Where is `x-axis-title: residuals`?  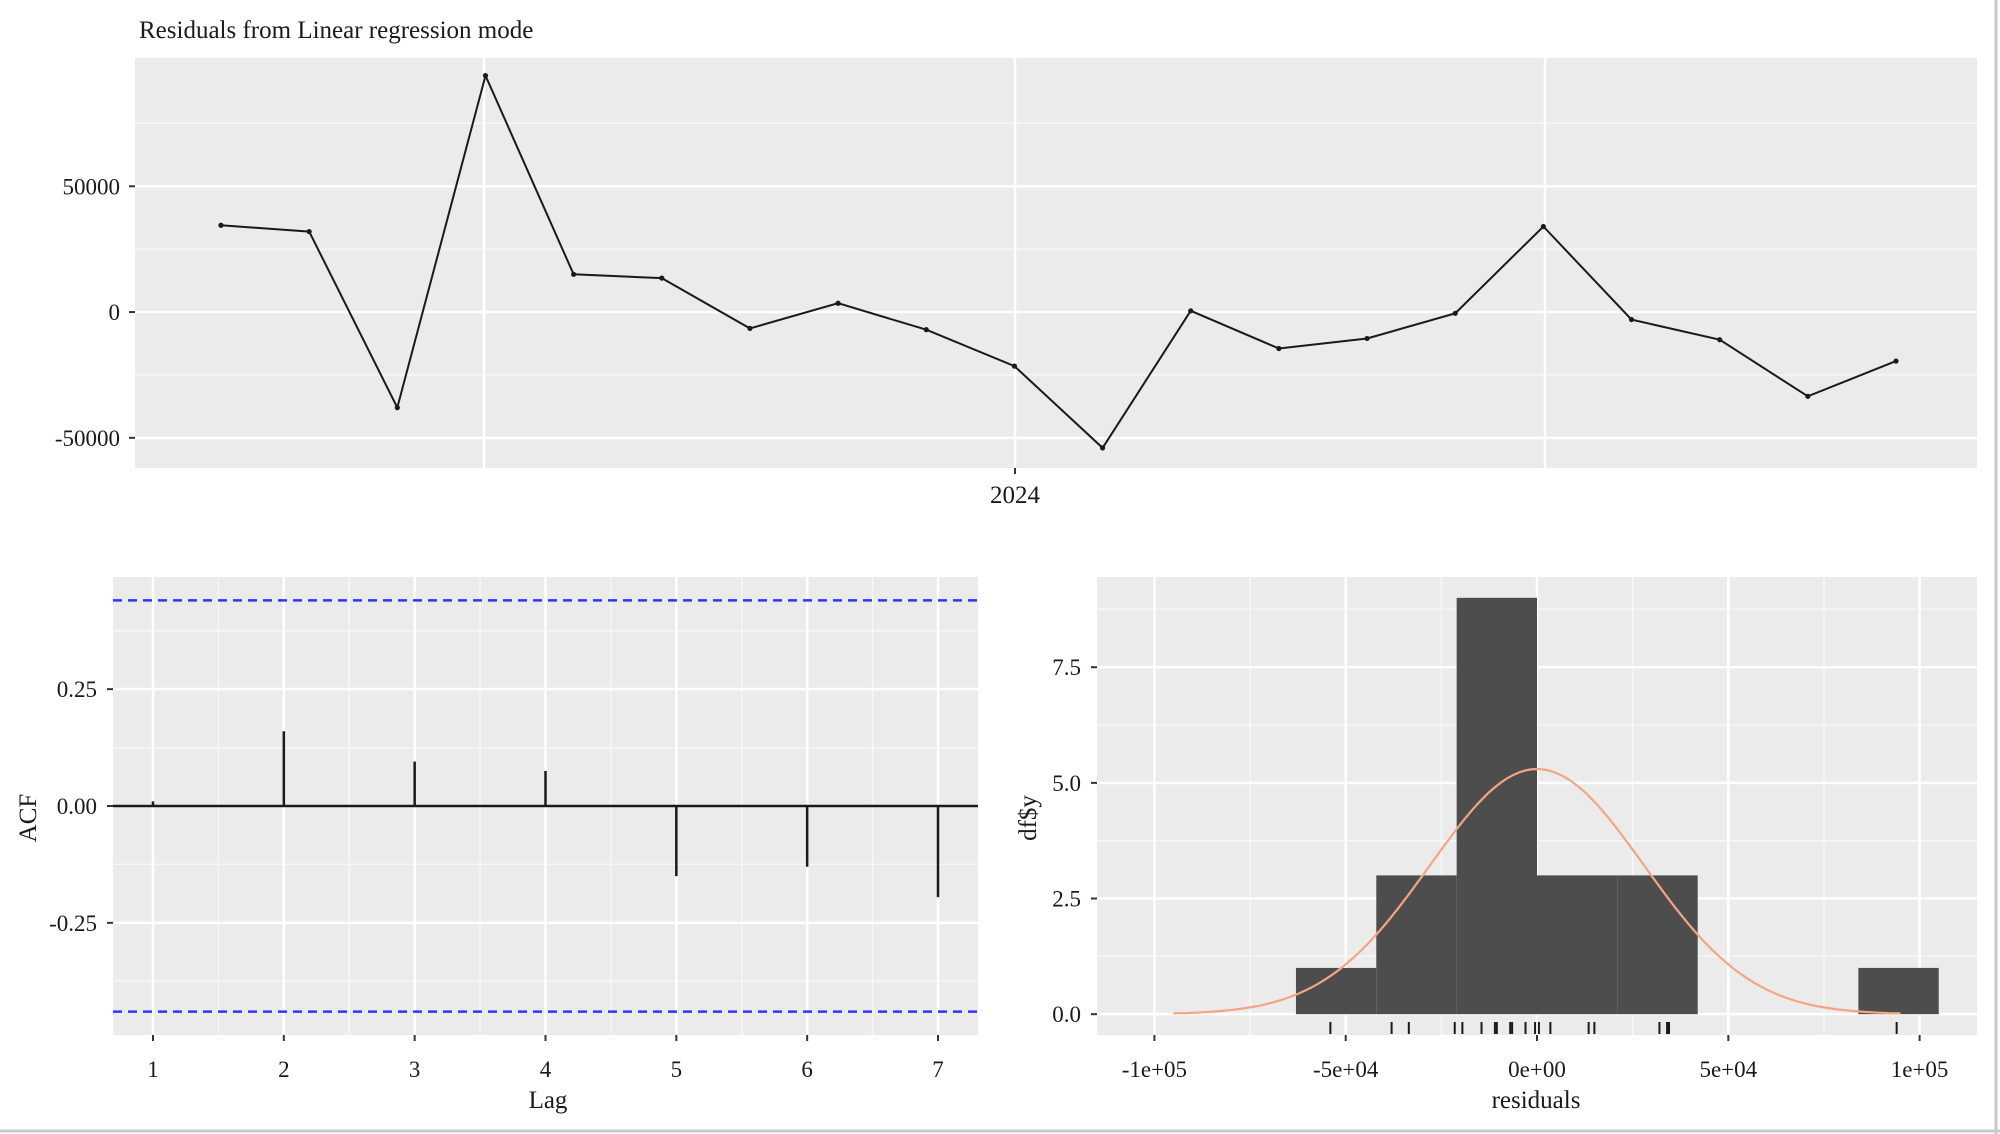 x-axis-title: residuals is located at coordinates (1536, 1100).